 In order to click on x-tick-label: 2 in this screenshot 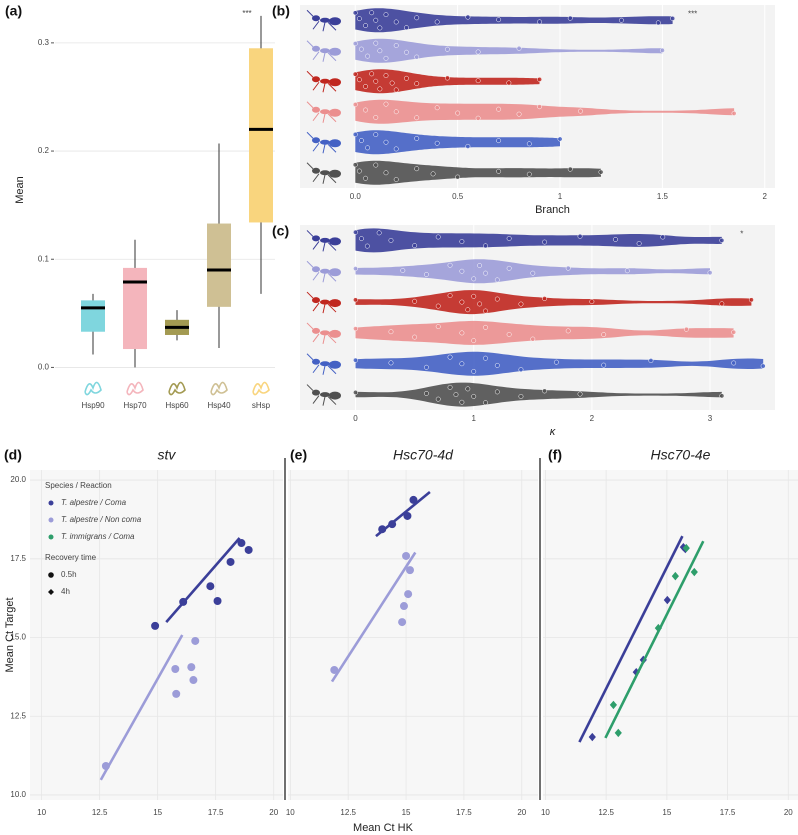, I will do `click(765, 196)`.